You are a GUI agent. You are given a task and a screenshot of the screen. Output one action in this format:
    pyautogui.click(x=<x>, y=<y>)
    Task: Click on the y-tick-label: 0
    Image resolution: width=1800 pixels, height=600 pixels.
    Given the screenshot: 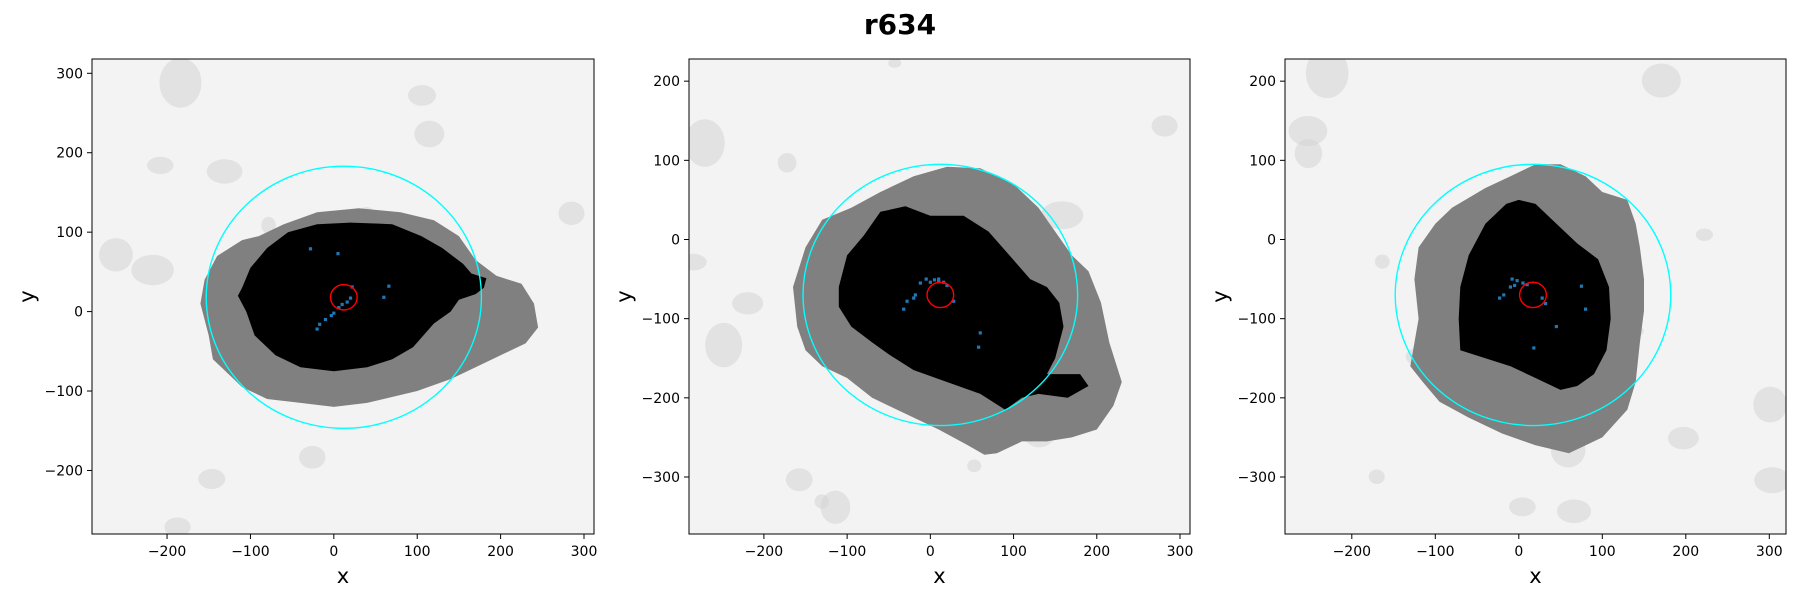 What is the action you would take?
    pyautogui.click(x=1271, y=241)
    